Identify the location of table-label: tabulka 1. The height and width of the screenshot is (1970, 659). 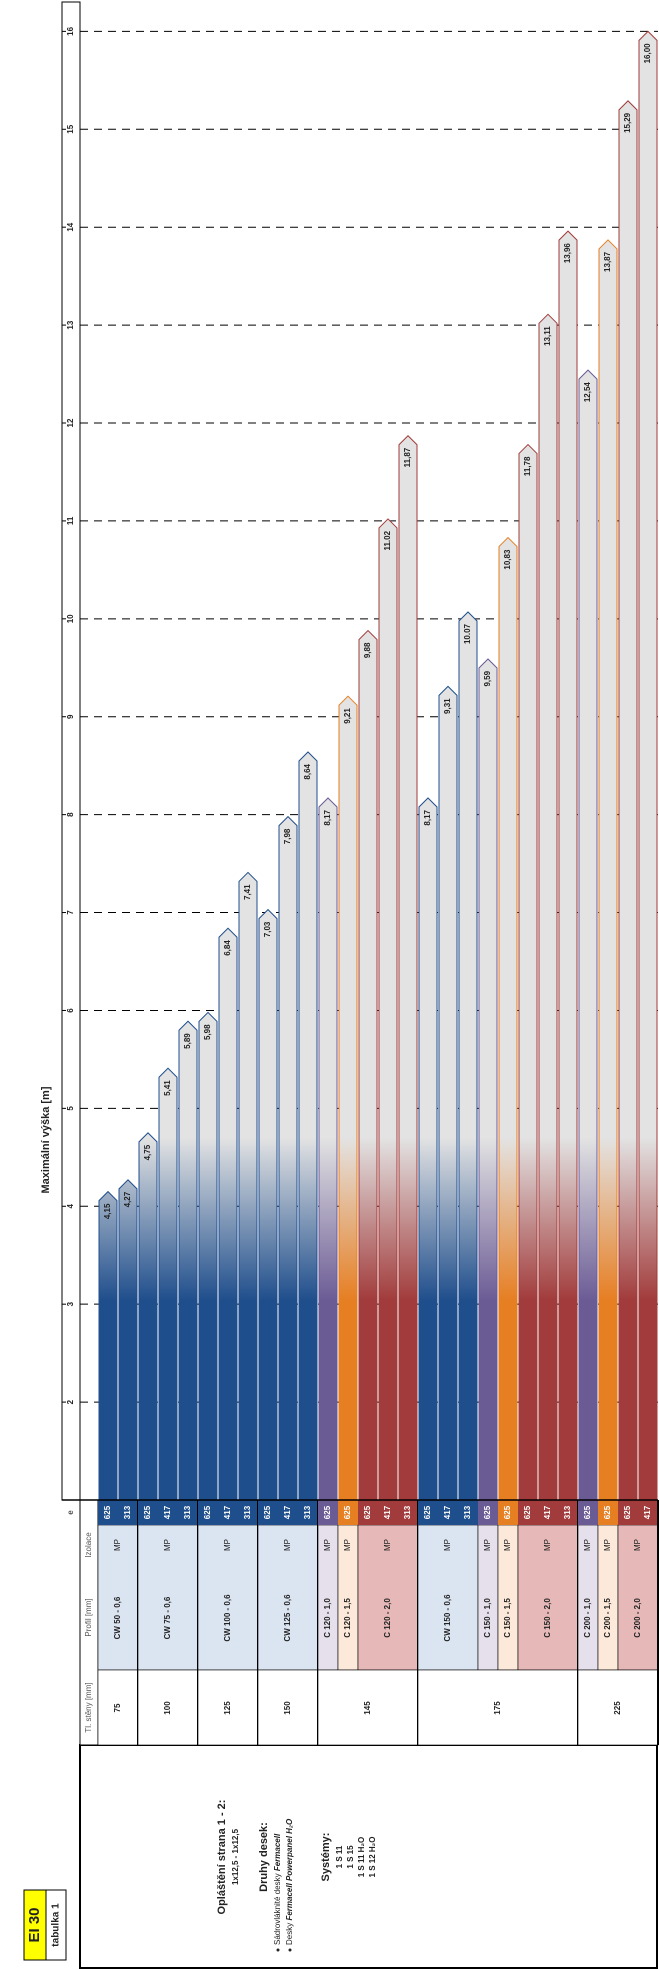
(56, 1925).